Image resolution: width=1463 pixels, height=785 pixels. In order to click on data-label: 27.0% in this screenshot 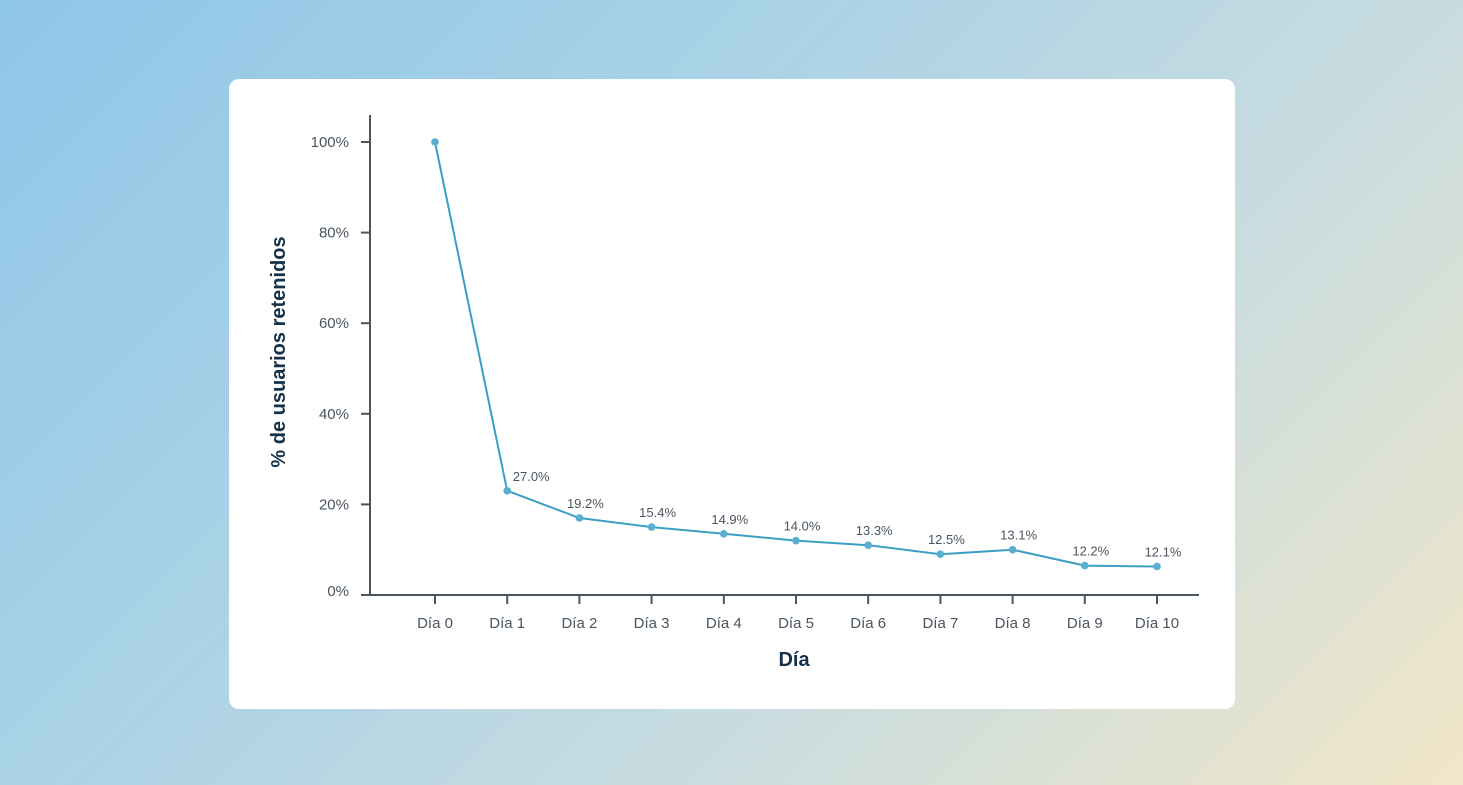, I will do `click(531, 476)`.